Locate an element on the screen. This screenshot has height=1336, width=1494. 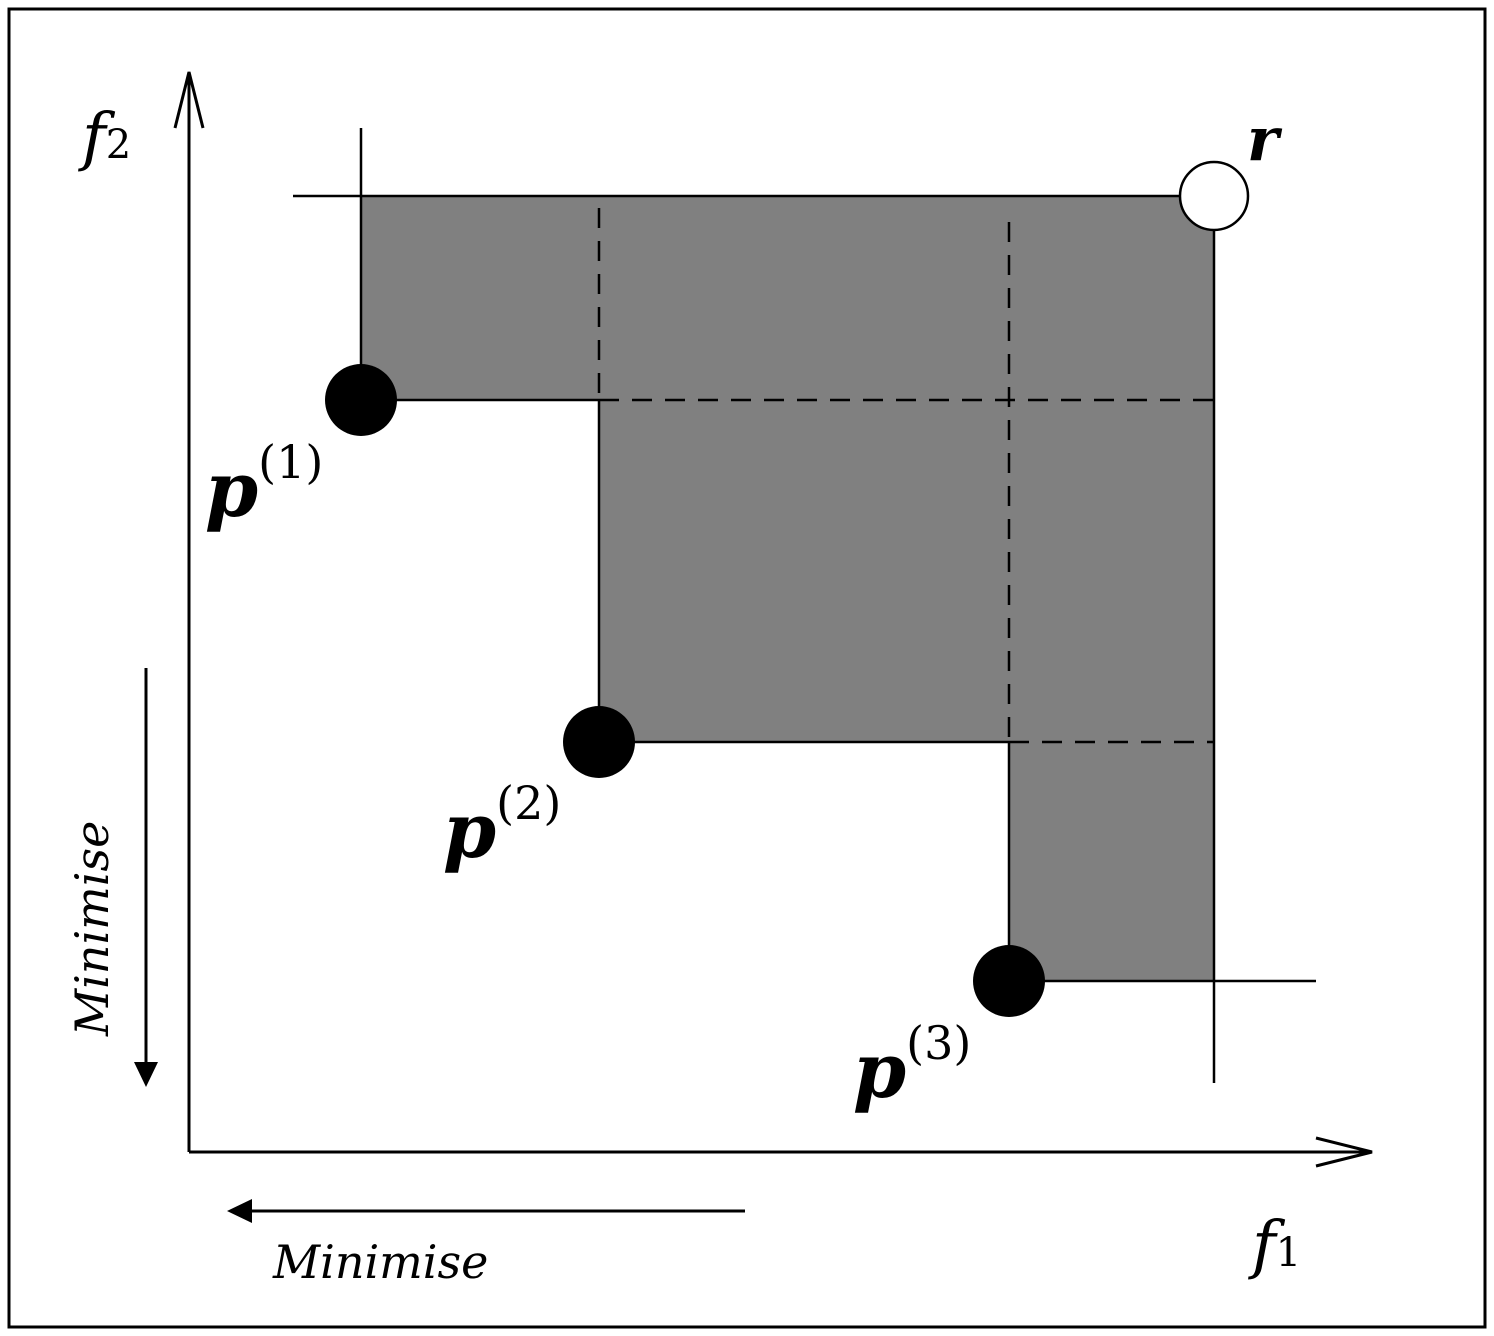
point-p2-label: p(2) is located at coordinates (502, 825).